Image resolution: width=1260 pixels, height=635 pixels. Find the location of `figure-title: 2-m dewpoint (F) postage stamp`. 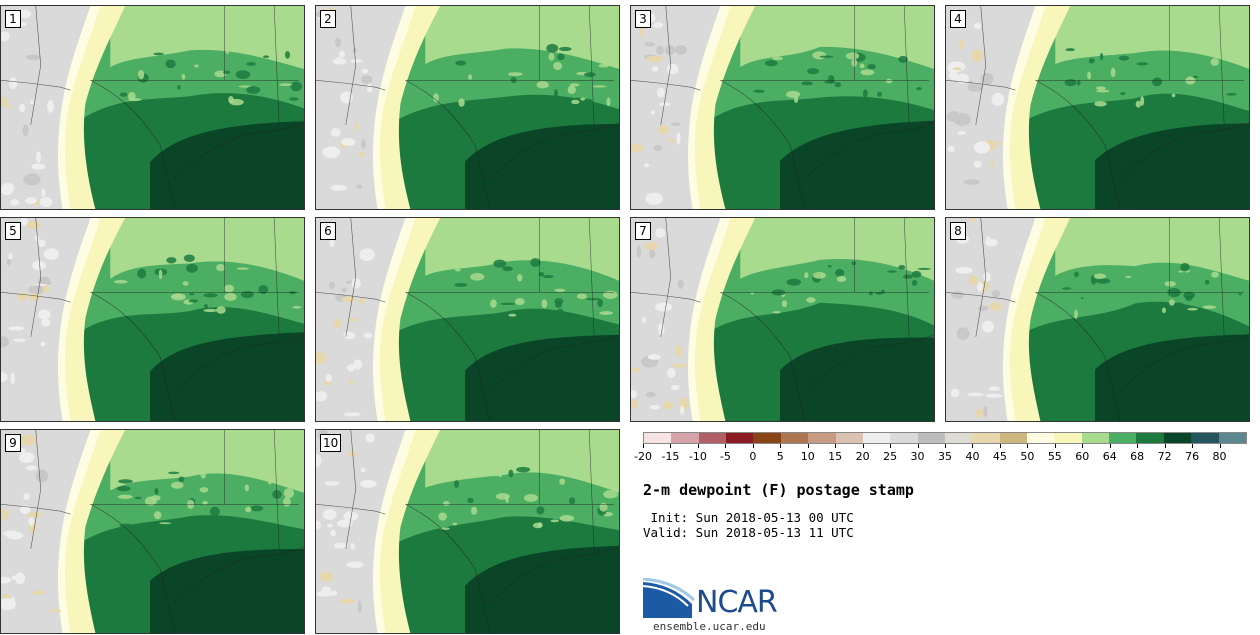

figure-title: 2-m dewpoint (F) postage stamp is located at coordinates (778, 490).